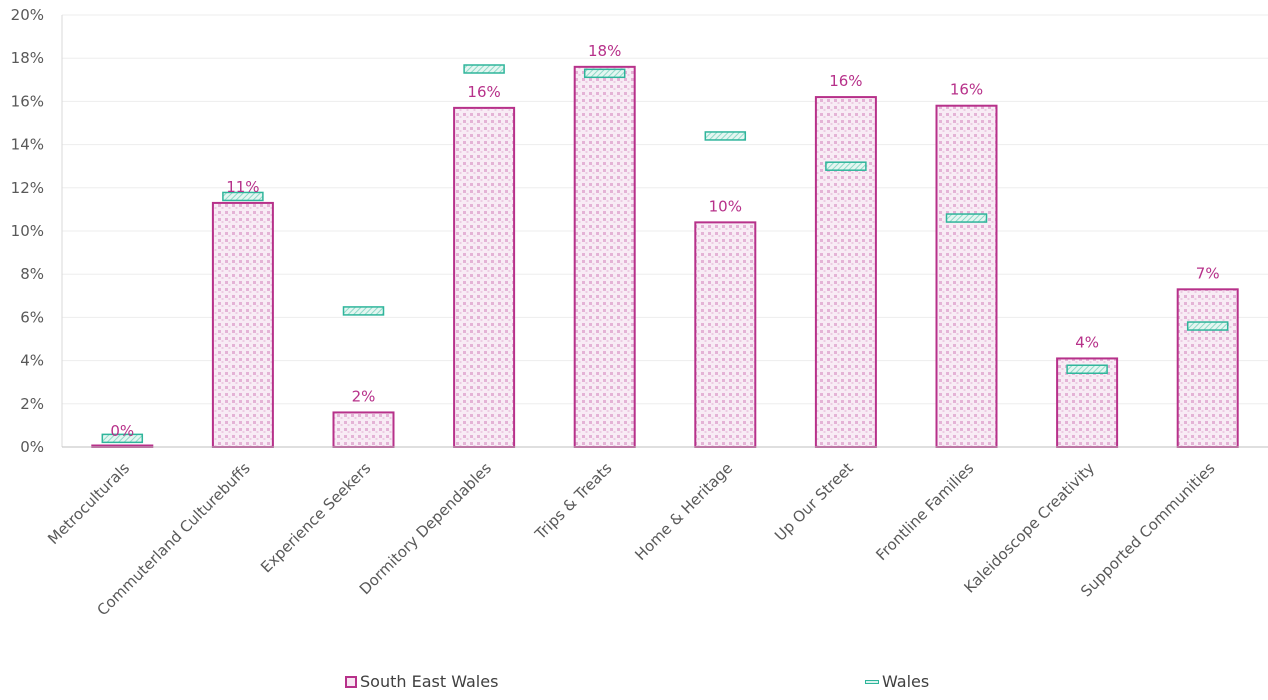  I want to click on x-tick-label: Kaleidoscope Creativity, so click(1029, 528).